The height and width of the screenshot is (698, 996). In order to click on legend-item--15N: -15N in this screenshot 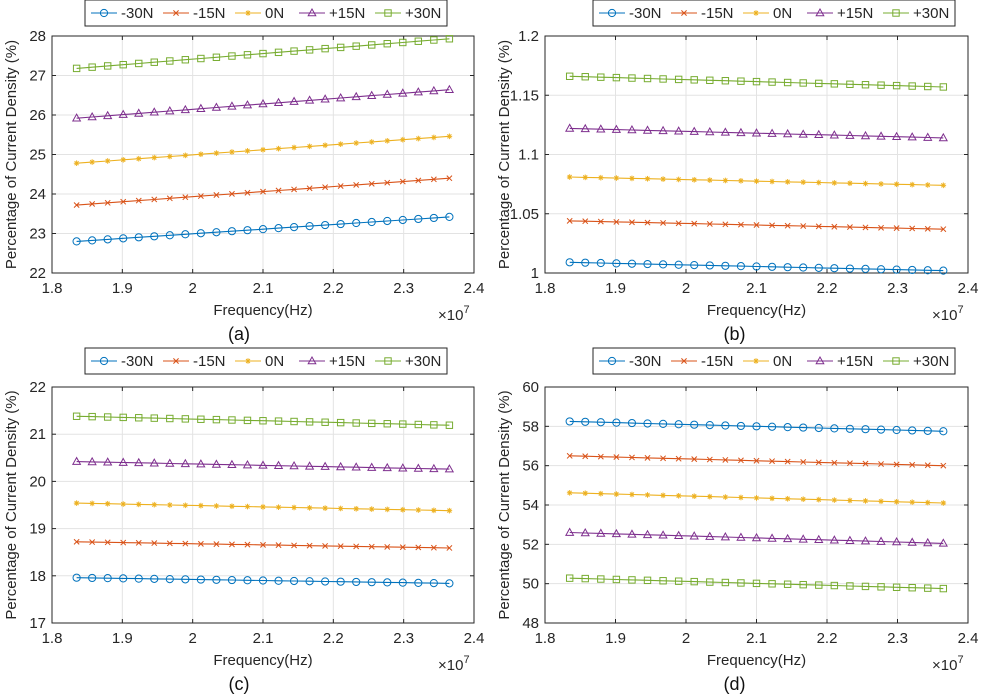, I will do `click(702, 361)`.